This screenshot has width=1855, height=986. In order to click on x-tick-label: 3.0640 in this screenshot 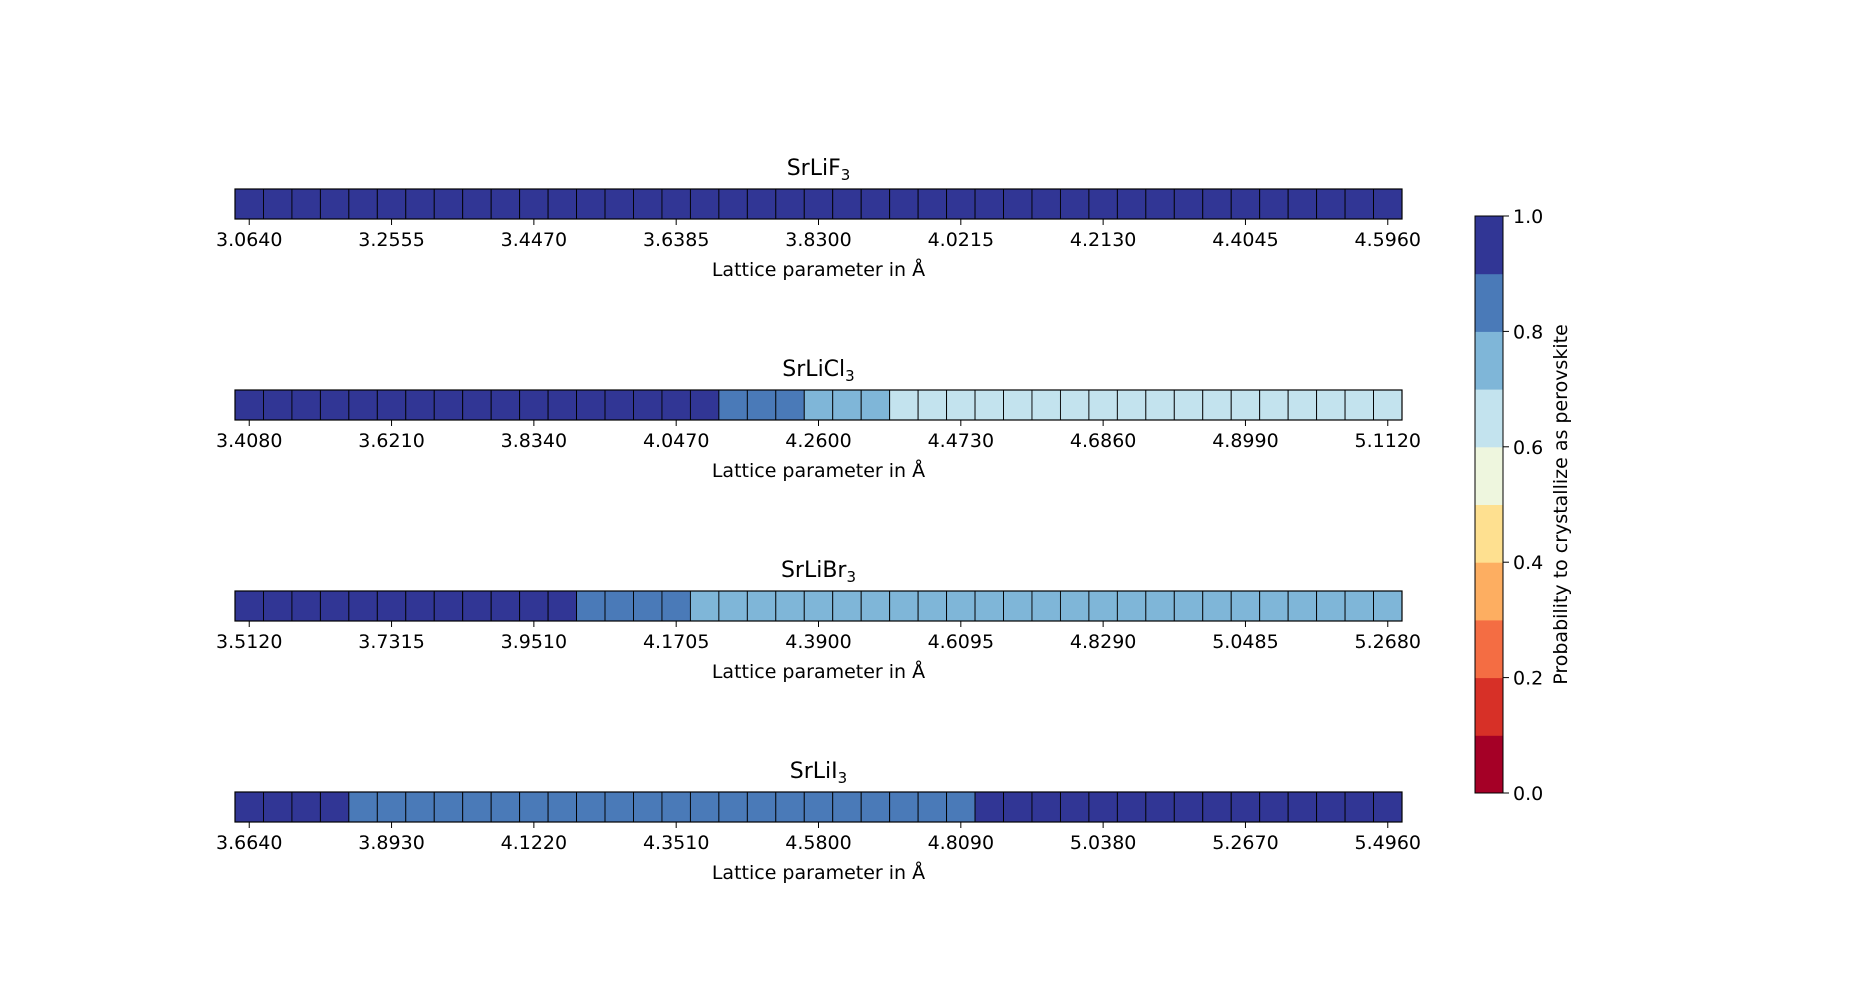, I will do `click(249, 240)`.